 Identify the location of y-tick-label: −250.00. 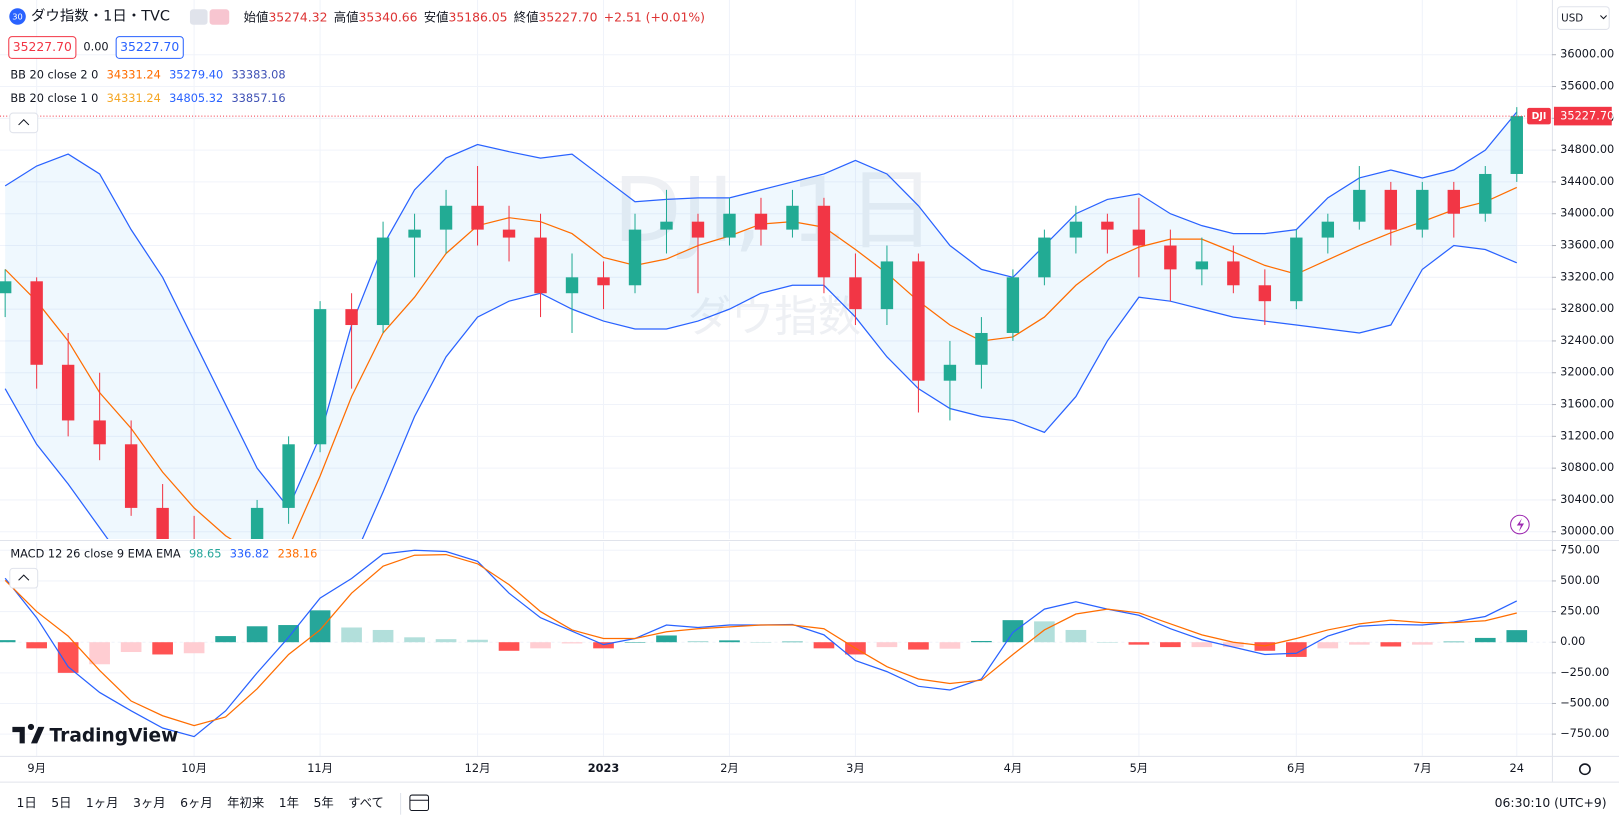
(1584, 672).